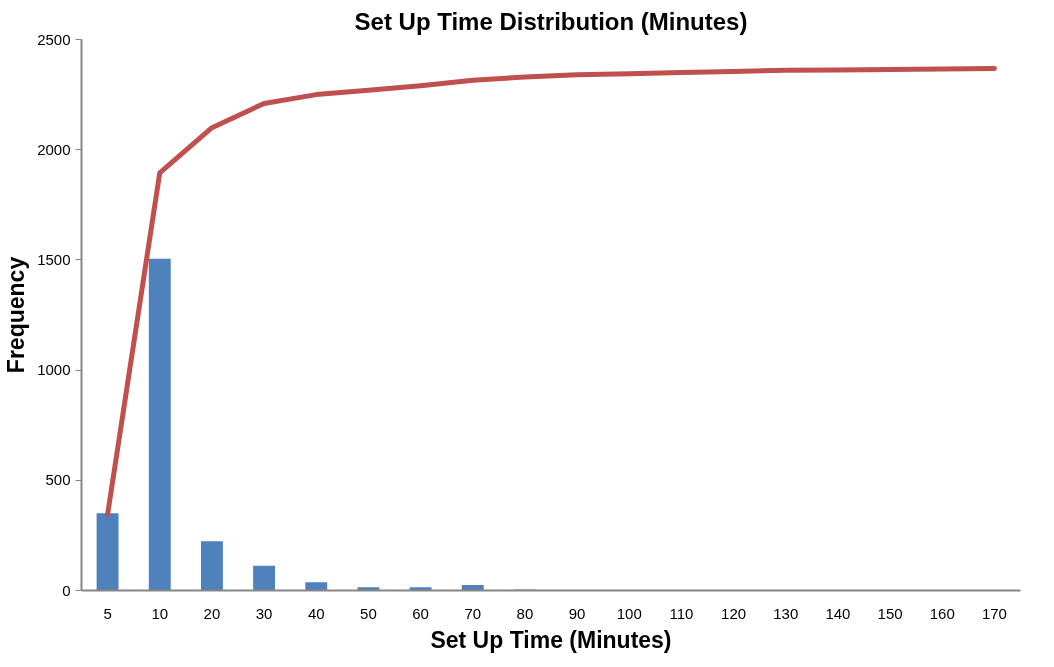 This screenshot has width=1054, height=667. I want to click on x-axis-title: Set Up Time (Minutes), so click(551, 639).